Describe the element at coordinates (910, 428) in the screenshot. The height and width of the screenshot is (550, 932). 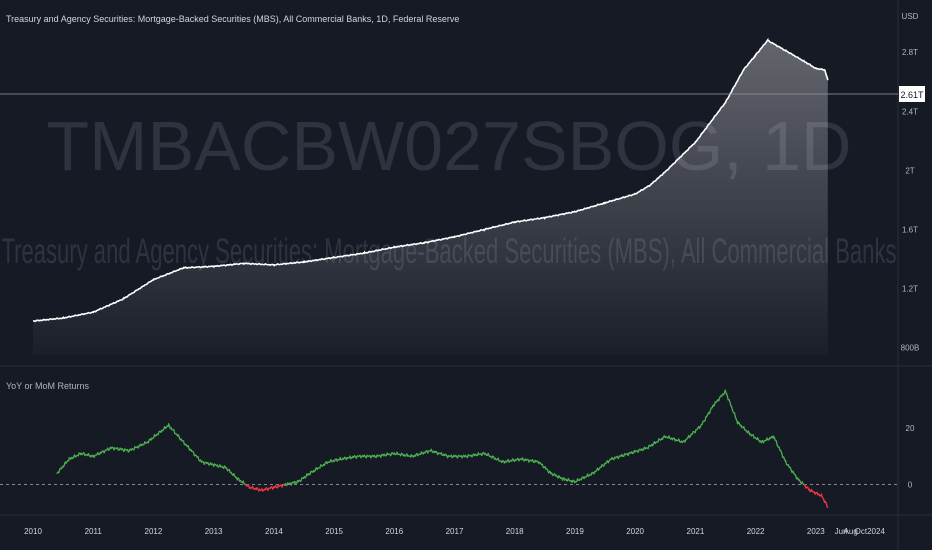
I see `indicator-axis-tick: 20` at that location.